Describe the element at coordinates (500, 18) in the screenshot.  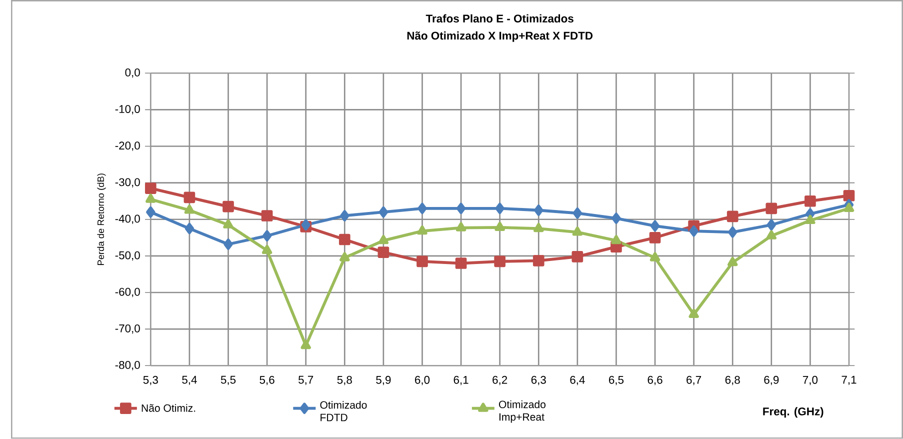
I see `chart-title: Trafos Plano E - Otimizados` at that location.